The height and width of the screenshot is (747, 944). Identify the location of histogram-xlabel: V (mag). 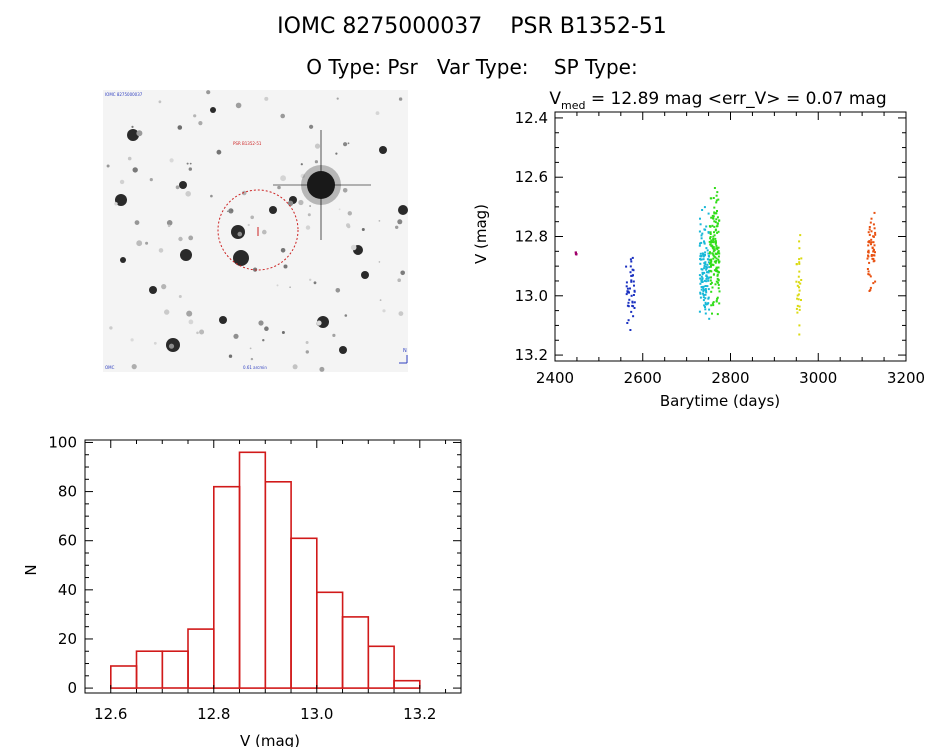
(270, 739).